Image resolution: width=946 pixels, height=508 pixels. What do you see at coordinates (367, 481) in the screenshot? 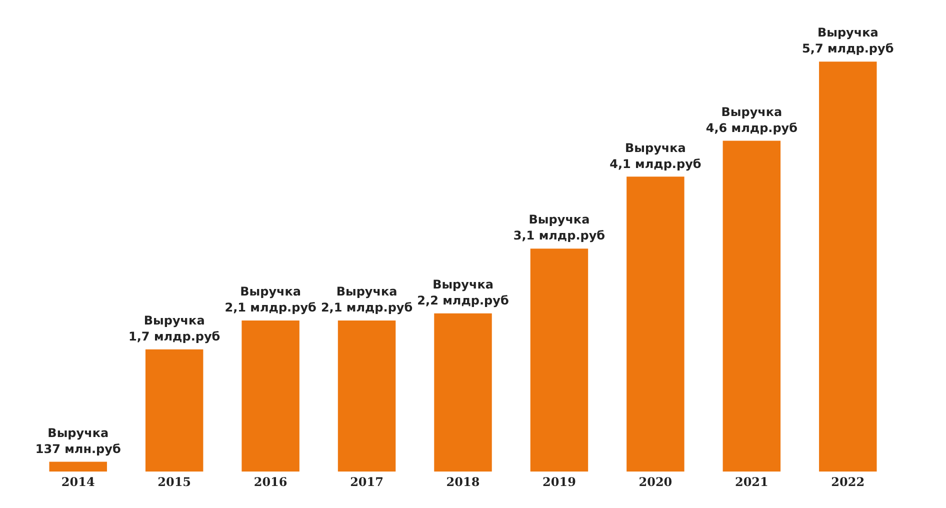
I see `x-tick-label: 2017` at bounding box center [367, 481].